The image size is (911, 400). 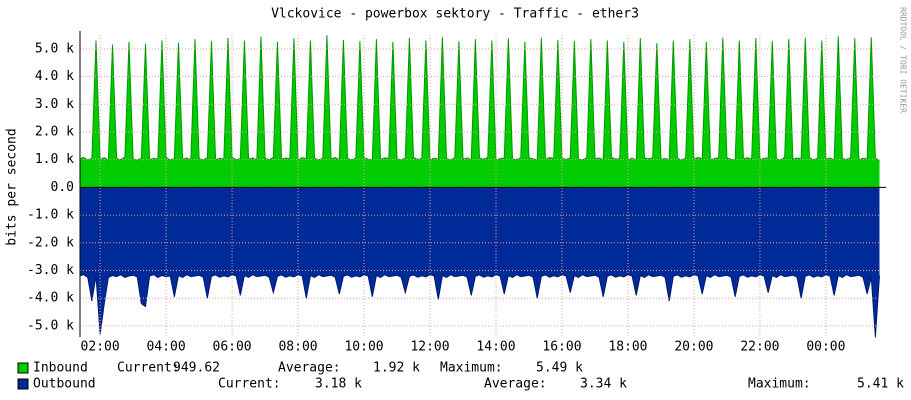 What do you see at coordinates (495, 347) in the screenshot?
I see `x-tick-label: 14:00` at bounding box center [495, 347].